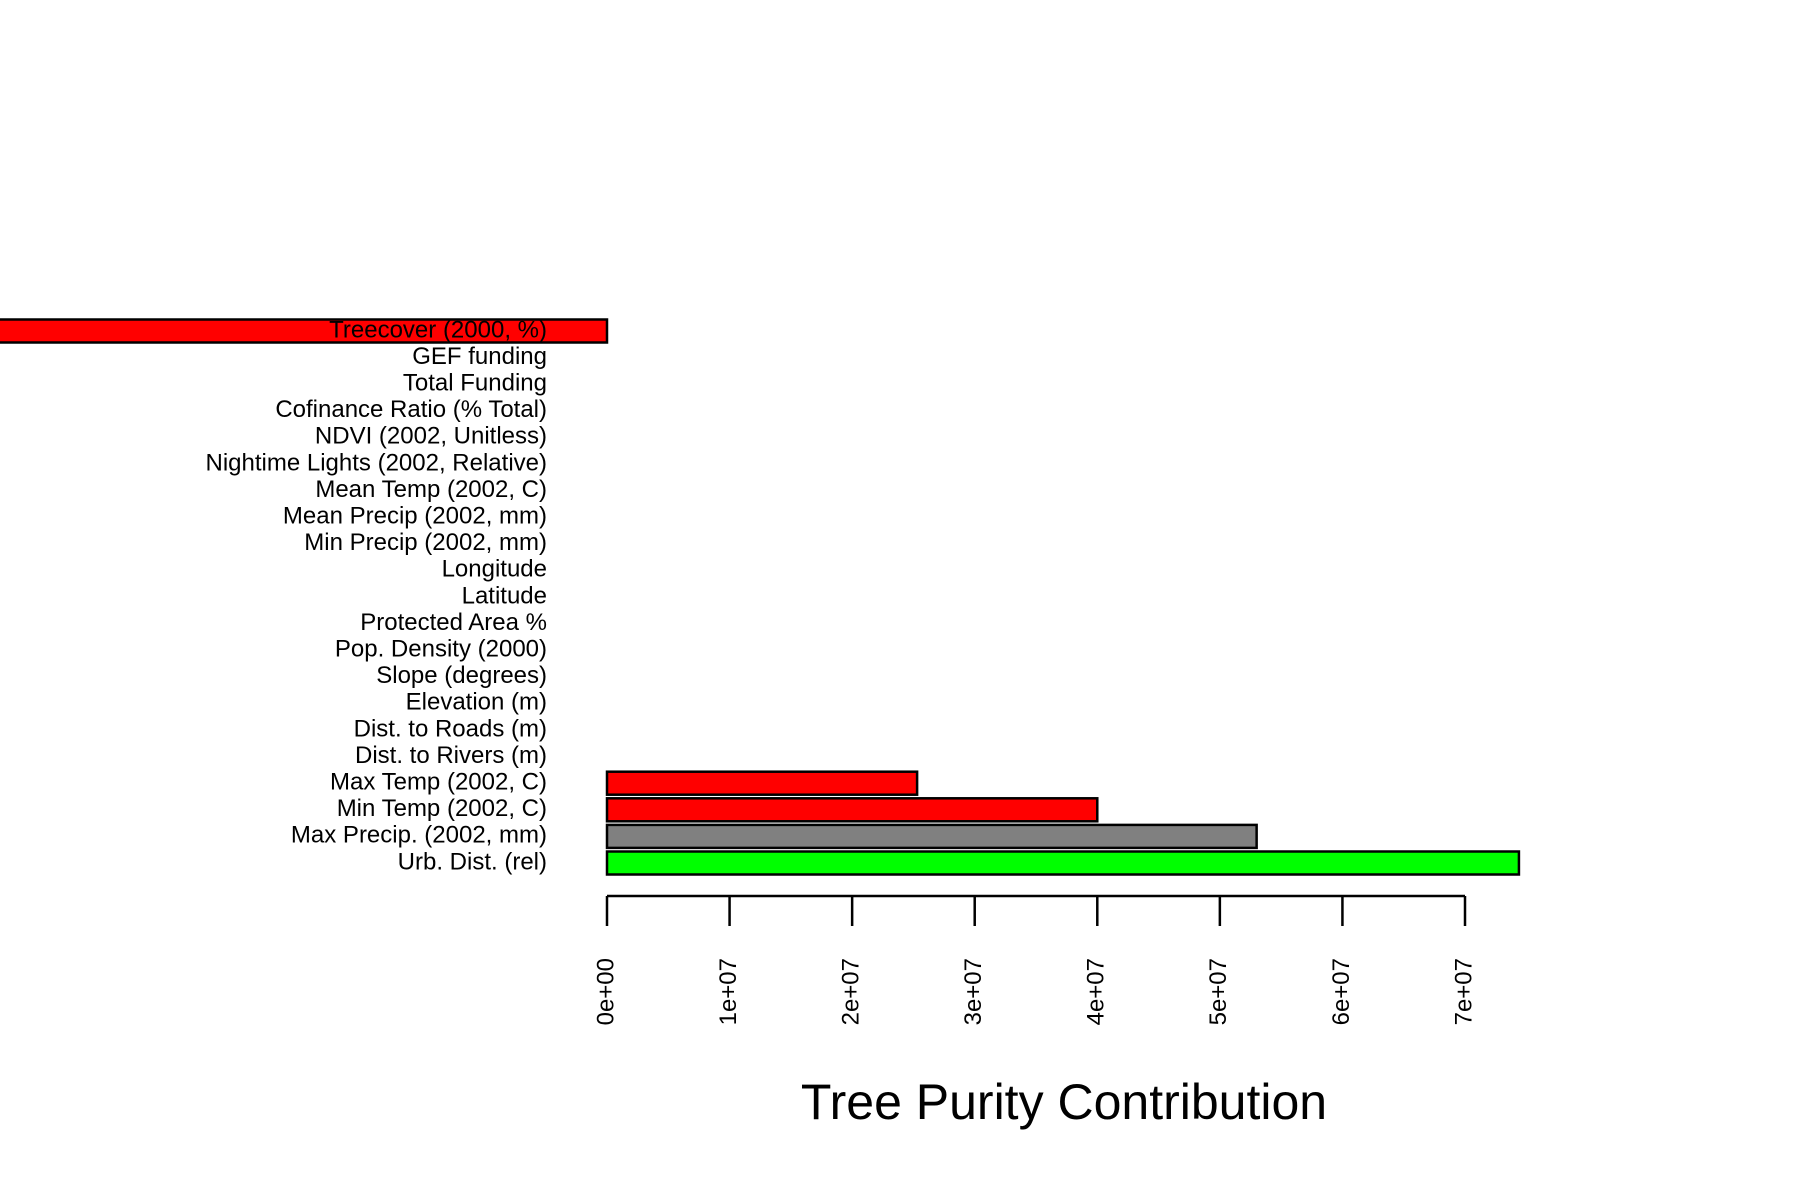 This screenshot has height=1200, width=1800. I want to click on x-axis-title: Tree Purity Contribution, so click(1064, 1102).